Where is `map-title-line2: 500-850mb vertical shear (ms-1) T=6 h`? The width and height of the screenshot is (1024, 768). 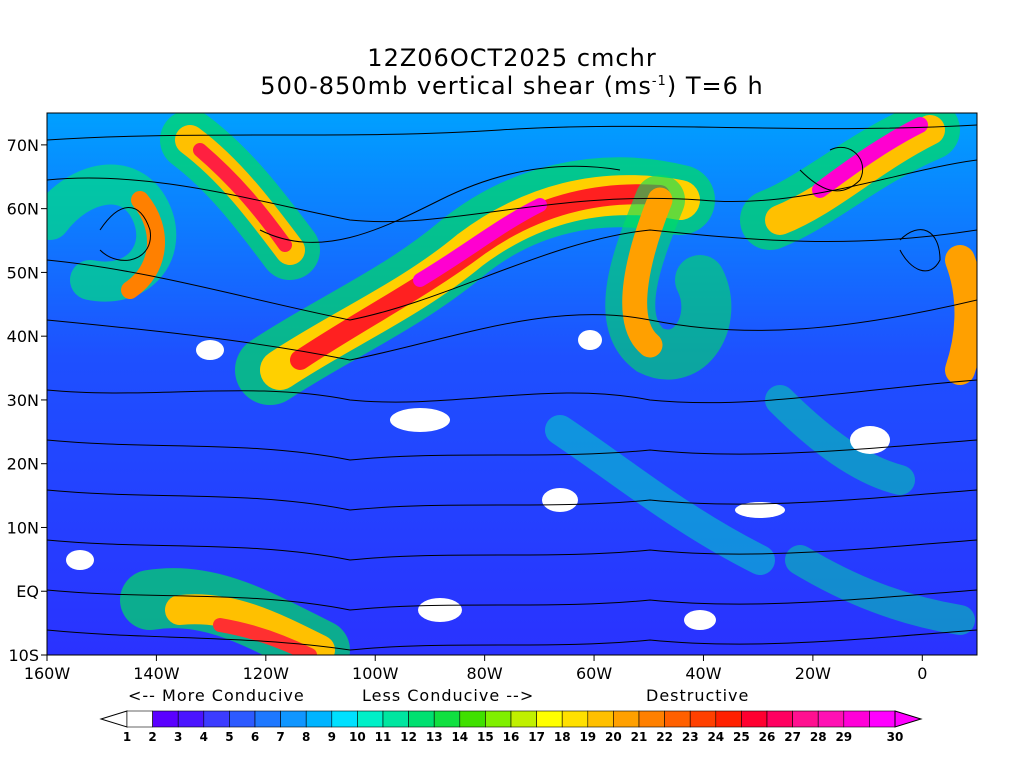
map-title-line2: 500-850mb vertical shear (ms-1) T=6 h is located at coordinates (512, 86).